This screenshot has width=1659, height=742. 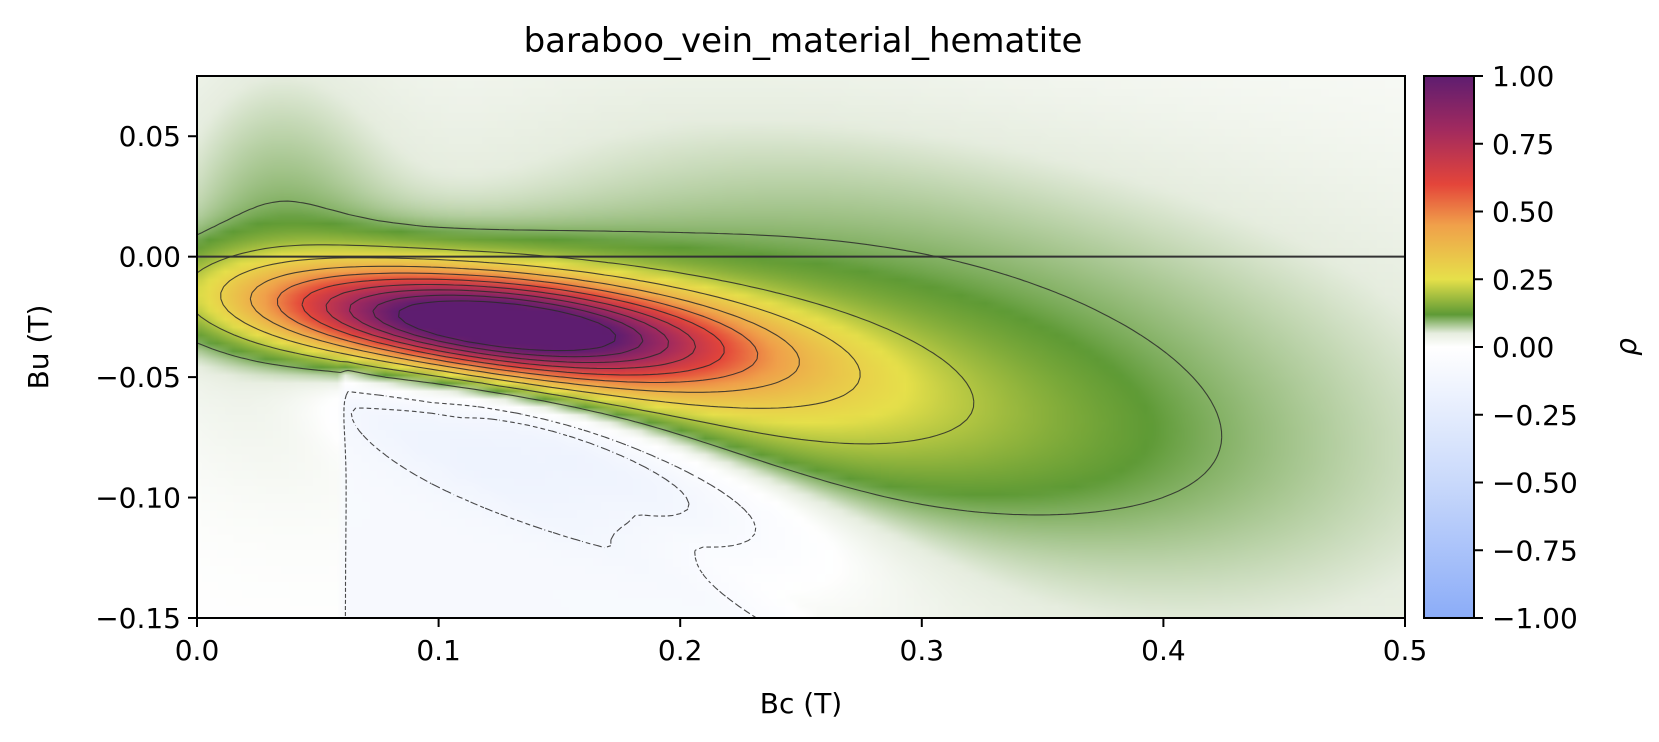 What do you see at coordinates (1626, 347) in the screenshot?
I see `colorbar-label: ρ` at bounding box center [1626, 347].